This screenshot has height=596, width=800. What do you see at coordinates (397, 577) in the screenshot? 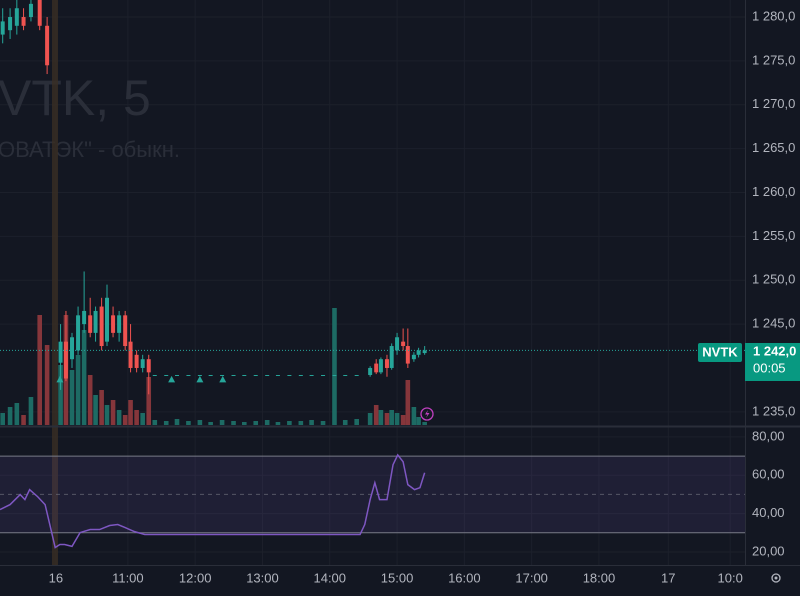
I see `x-tick-label: 15:00` at bounding box center [397, 577].